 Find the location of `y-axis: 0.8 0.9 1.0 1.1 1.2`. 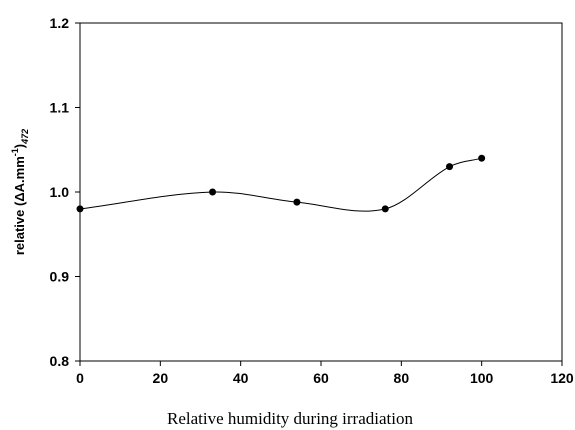

y-axis: 0.8 0.9 1.0 1.1 1.2 is located at coordinates (65, 192).